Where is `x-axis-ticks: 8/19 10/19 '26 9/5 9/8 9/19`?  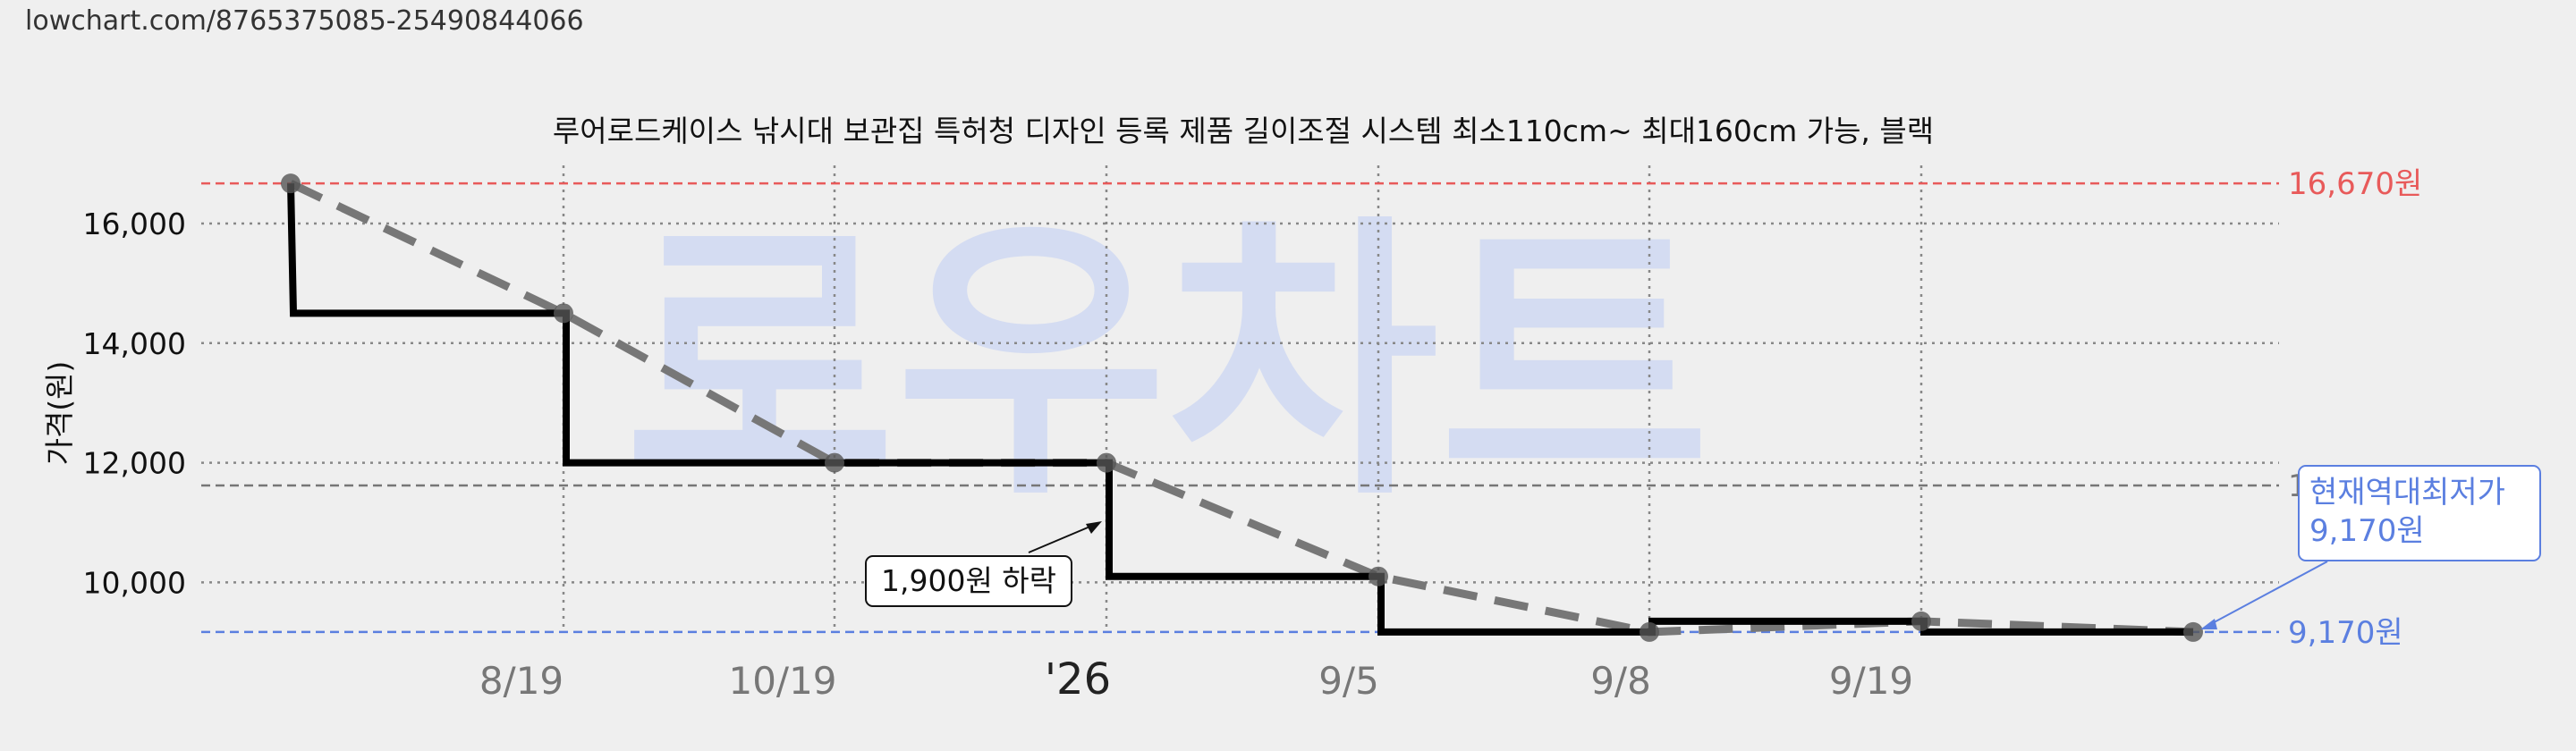 x-axis-ticks: 8/19 10/19 '26 9/5 9/8 9/19 is located at coordinates (1196, 679).